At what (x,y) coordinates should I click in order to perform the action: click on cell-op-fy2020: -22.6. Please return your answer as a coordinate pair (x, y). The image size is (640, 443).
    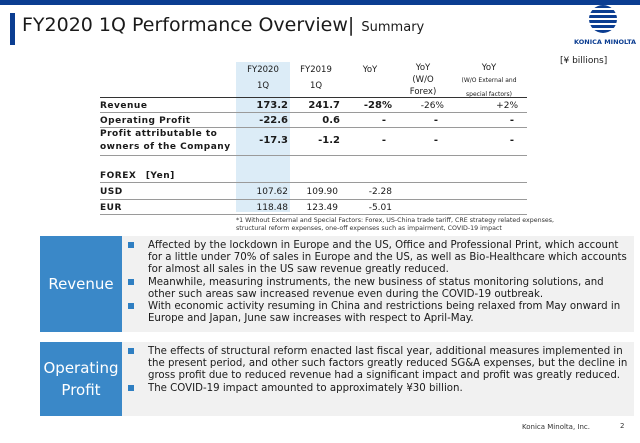
    Looking at the image, I should click on (273, 120).